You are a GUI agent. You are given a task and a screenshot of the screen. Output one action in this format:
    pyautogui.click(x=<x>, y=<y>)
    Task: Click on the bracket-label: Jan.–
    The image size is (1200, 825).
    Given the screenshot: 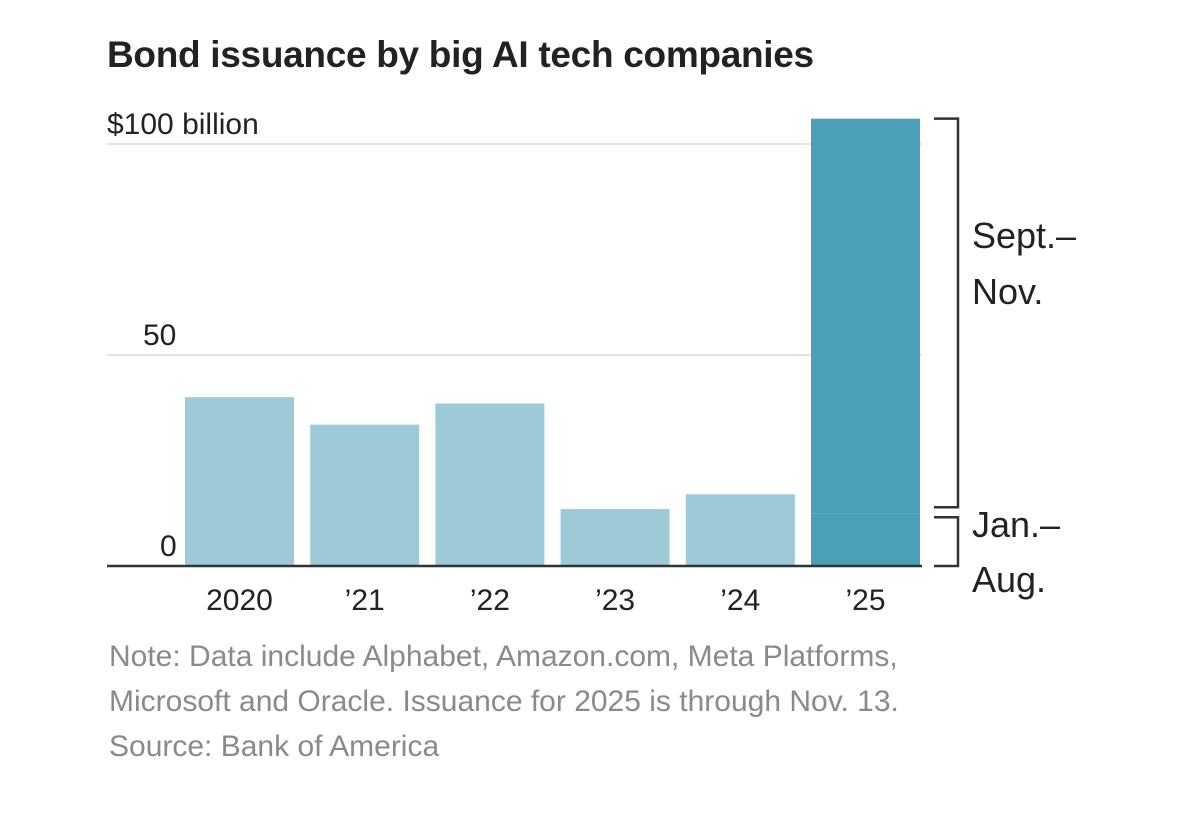 What is the action you would take?
    pyautogui.click(x=1016, y=524)
    